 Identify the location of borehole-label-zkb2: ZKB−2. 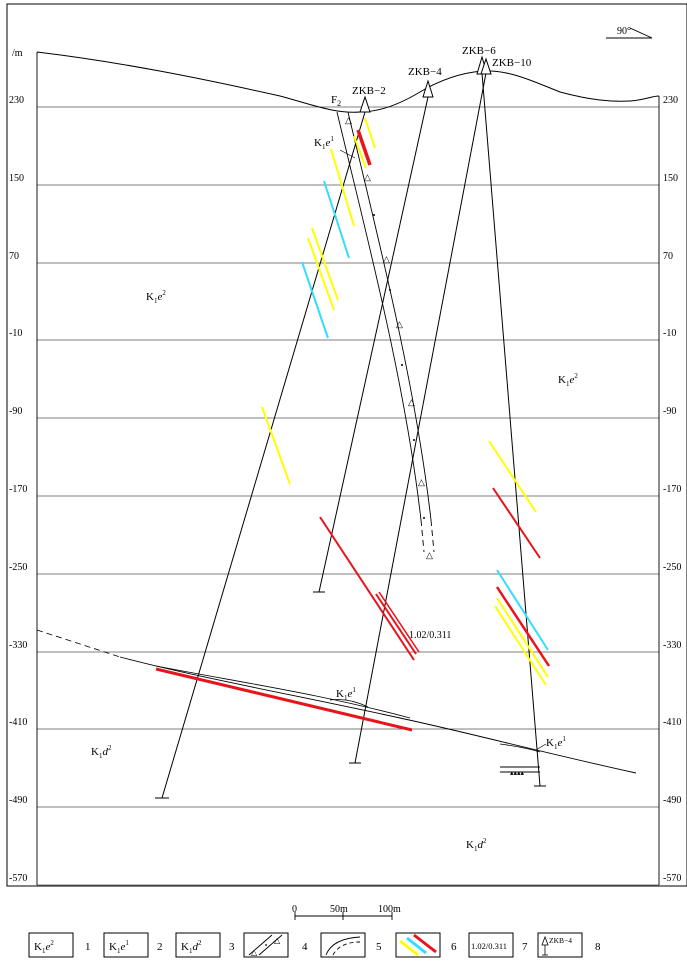
(369, 91).